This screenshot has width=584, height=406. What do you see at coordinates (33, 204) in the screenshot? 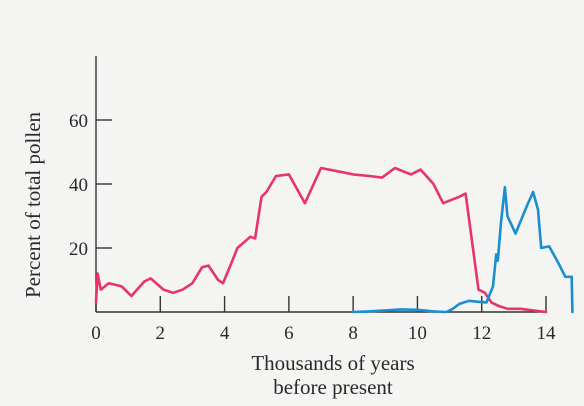
I see `y-axis-title: Percent of total pollen` at bounding box center [33, 204].